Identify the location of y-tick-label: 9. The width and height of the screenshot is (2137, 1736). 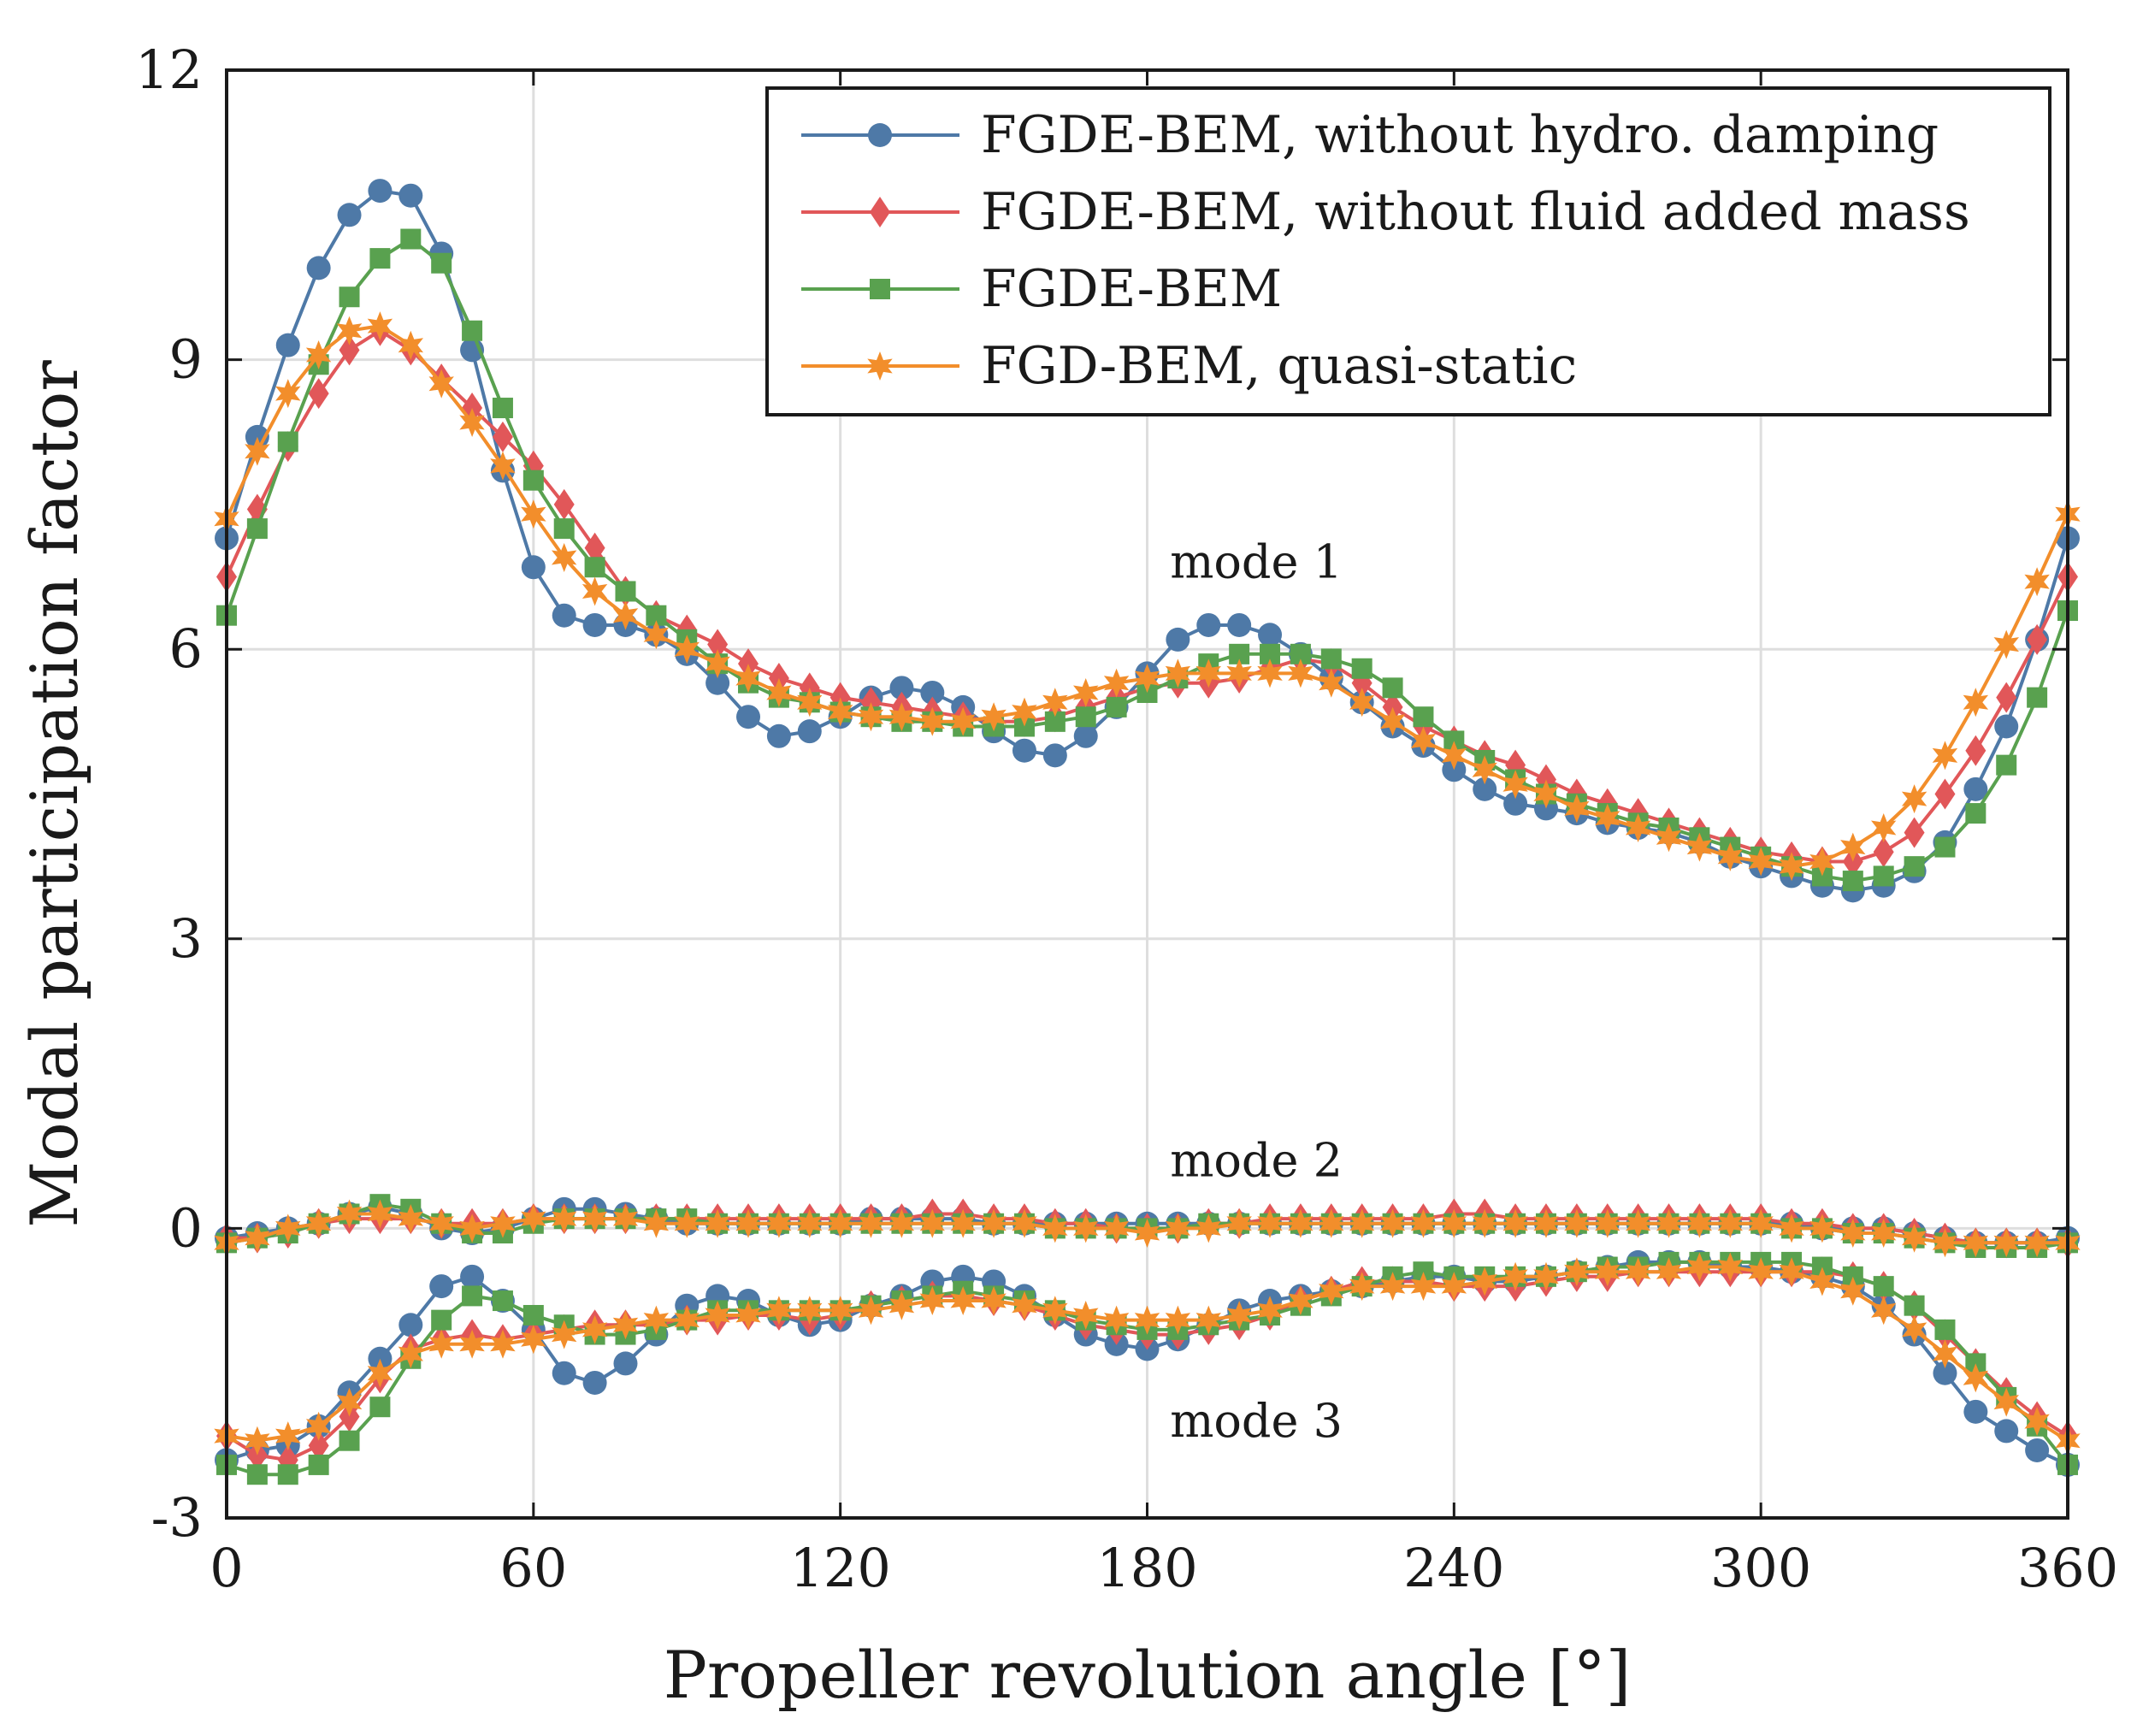
(186, 360).